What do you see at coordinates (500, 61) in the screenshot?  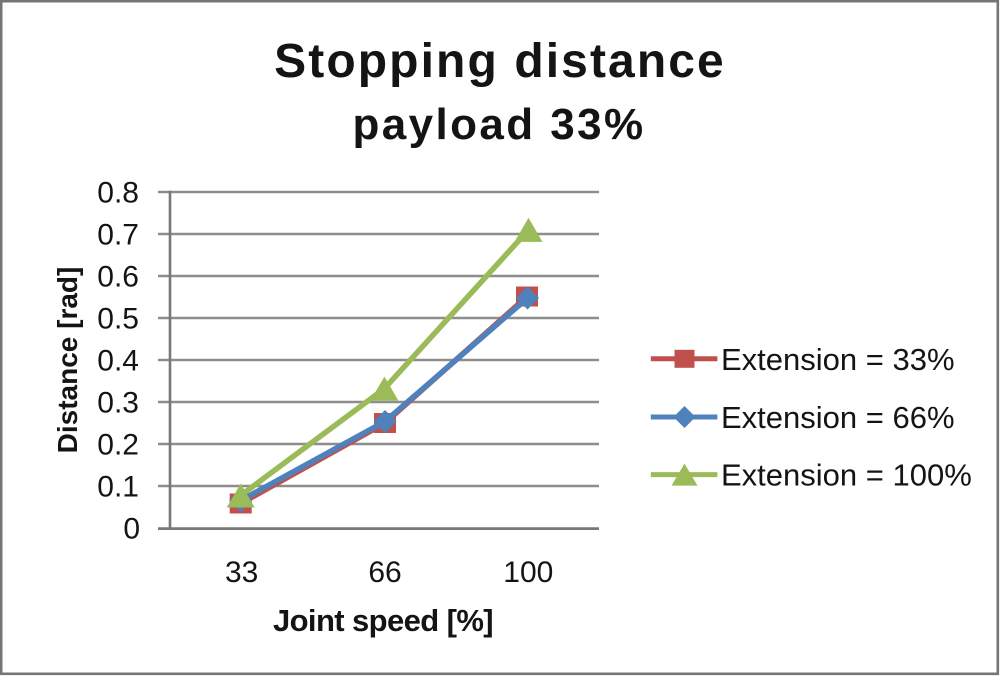 I see `svg-text: Stopping distance` at bounding box center [500, 61].